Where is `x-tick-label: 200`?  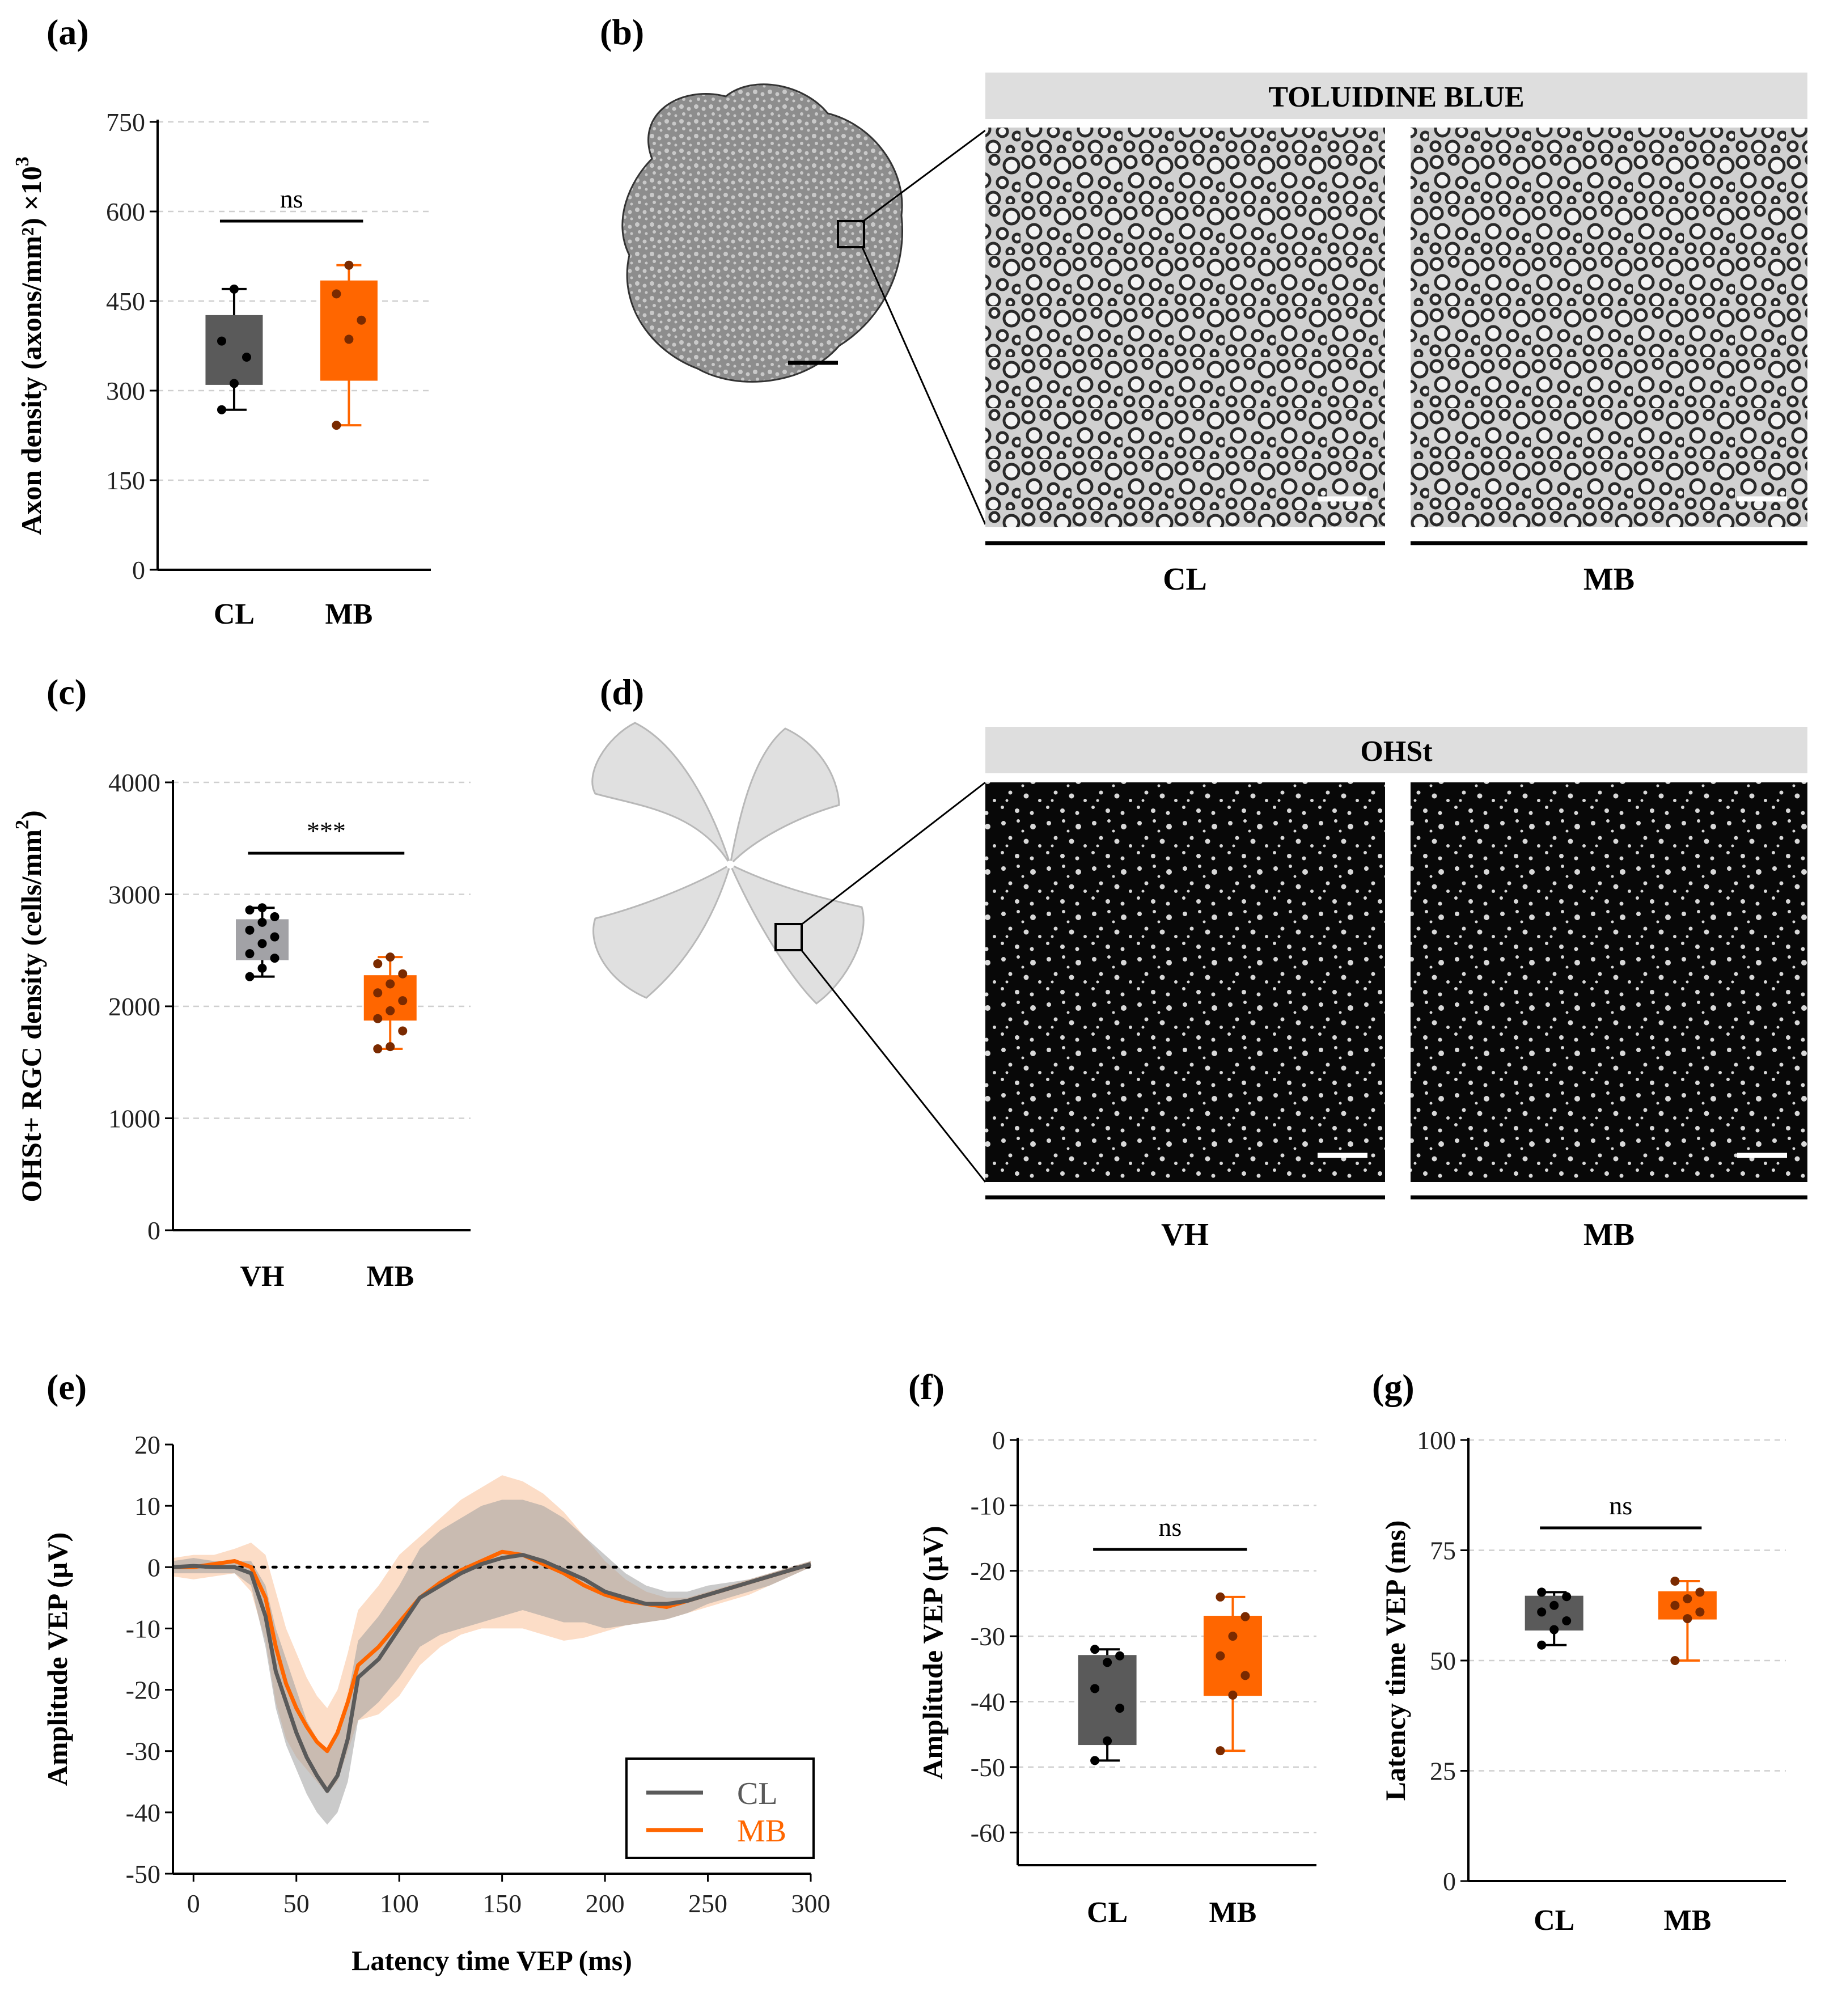 x-tick-label: 200 is located at coordinates (606, 1903).